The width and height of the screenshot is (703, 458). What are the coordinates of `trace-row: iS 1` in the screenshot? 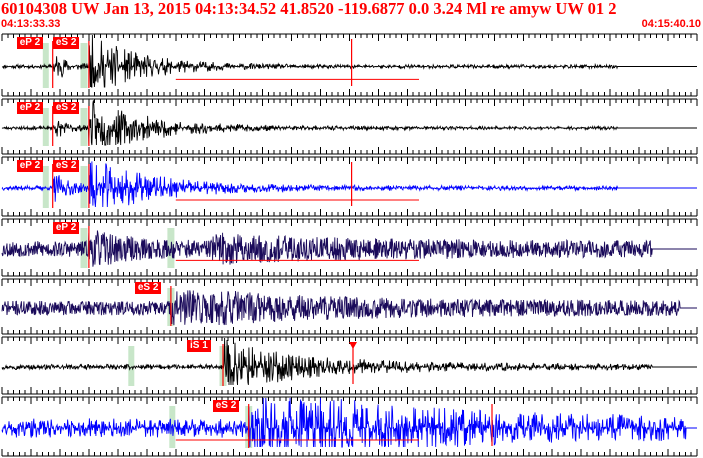 It's located at (351, 366).